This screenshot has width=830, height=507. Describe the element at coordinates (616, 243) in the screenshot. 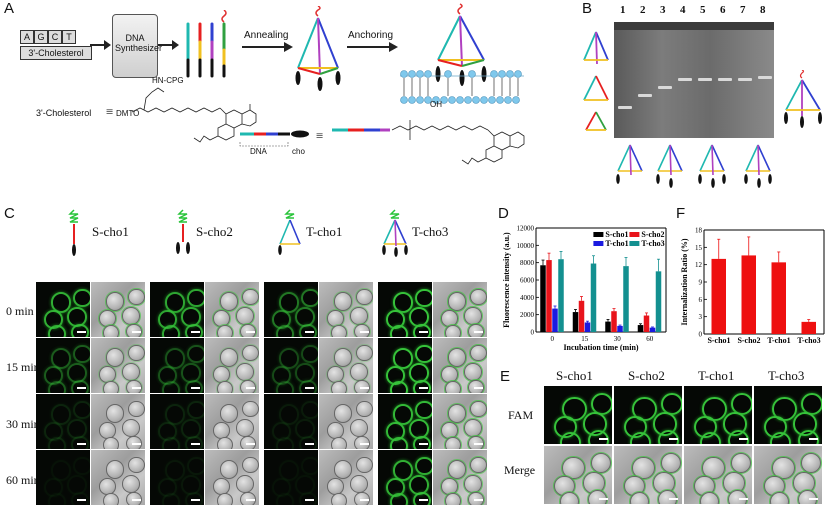

I see `legend-label: T-cho1` at that location.